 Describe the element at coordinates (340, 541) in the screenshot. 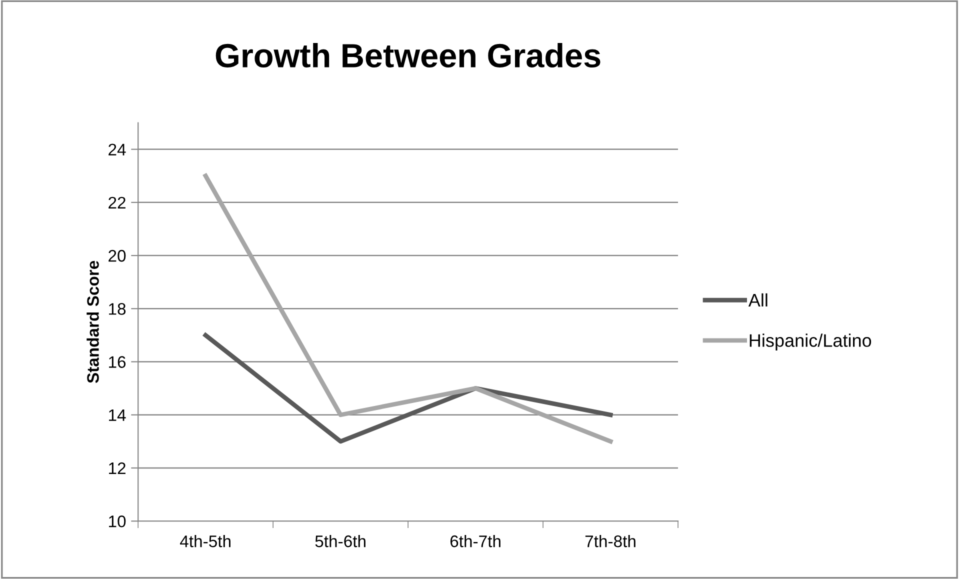

I see `x-tick-label: 5th-6th` at that location.